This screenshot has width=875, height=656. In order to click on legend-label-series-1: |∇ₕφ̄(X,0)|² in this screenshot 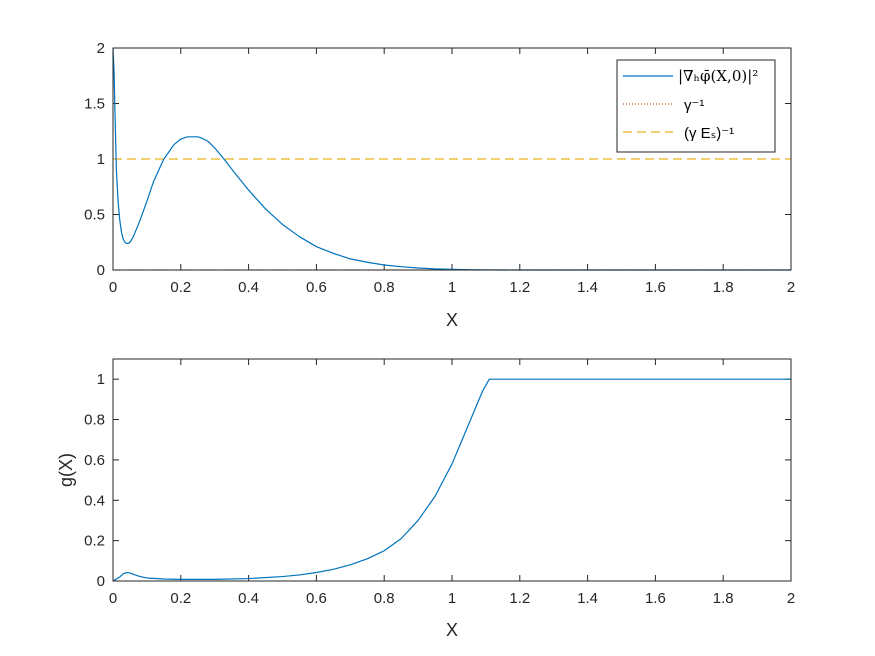, I will do `click(718, 76)`.